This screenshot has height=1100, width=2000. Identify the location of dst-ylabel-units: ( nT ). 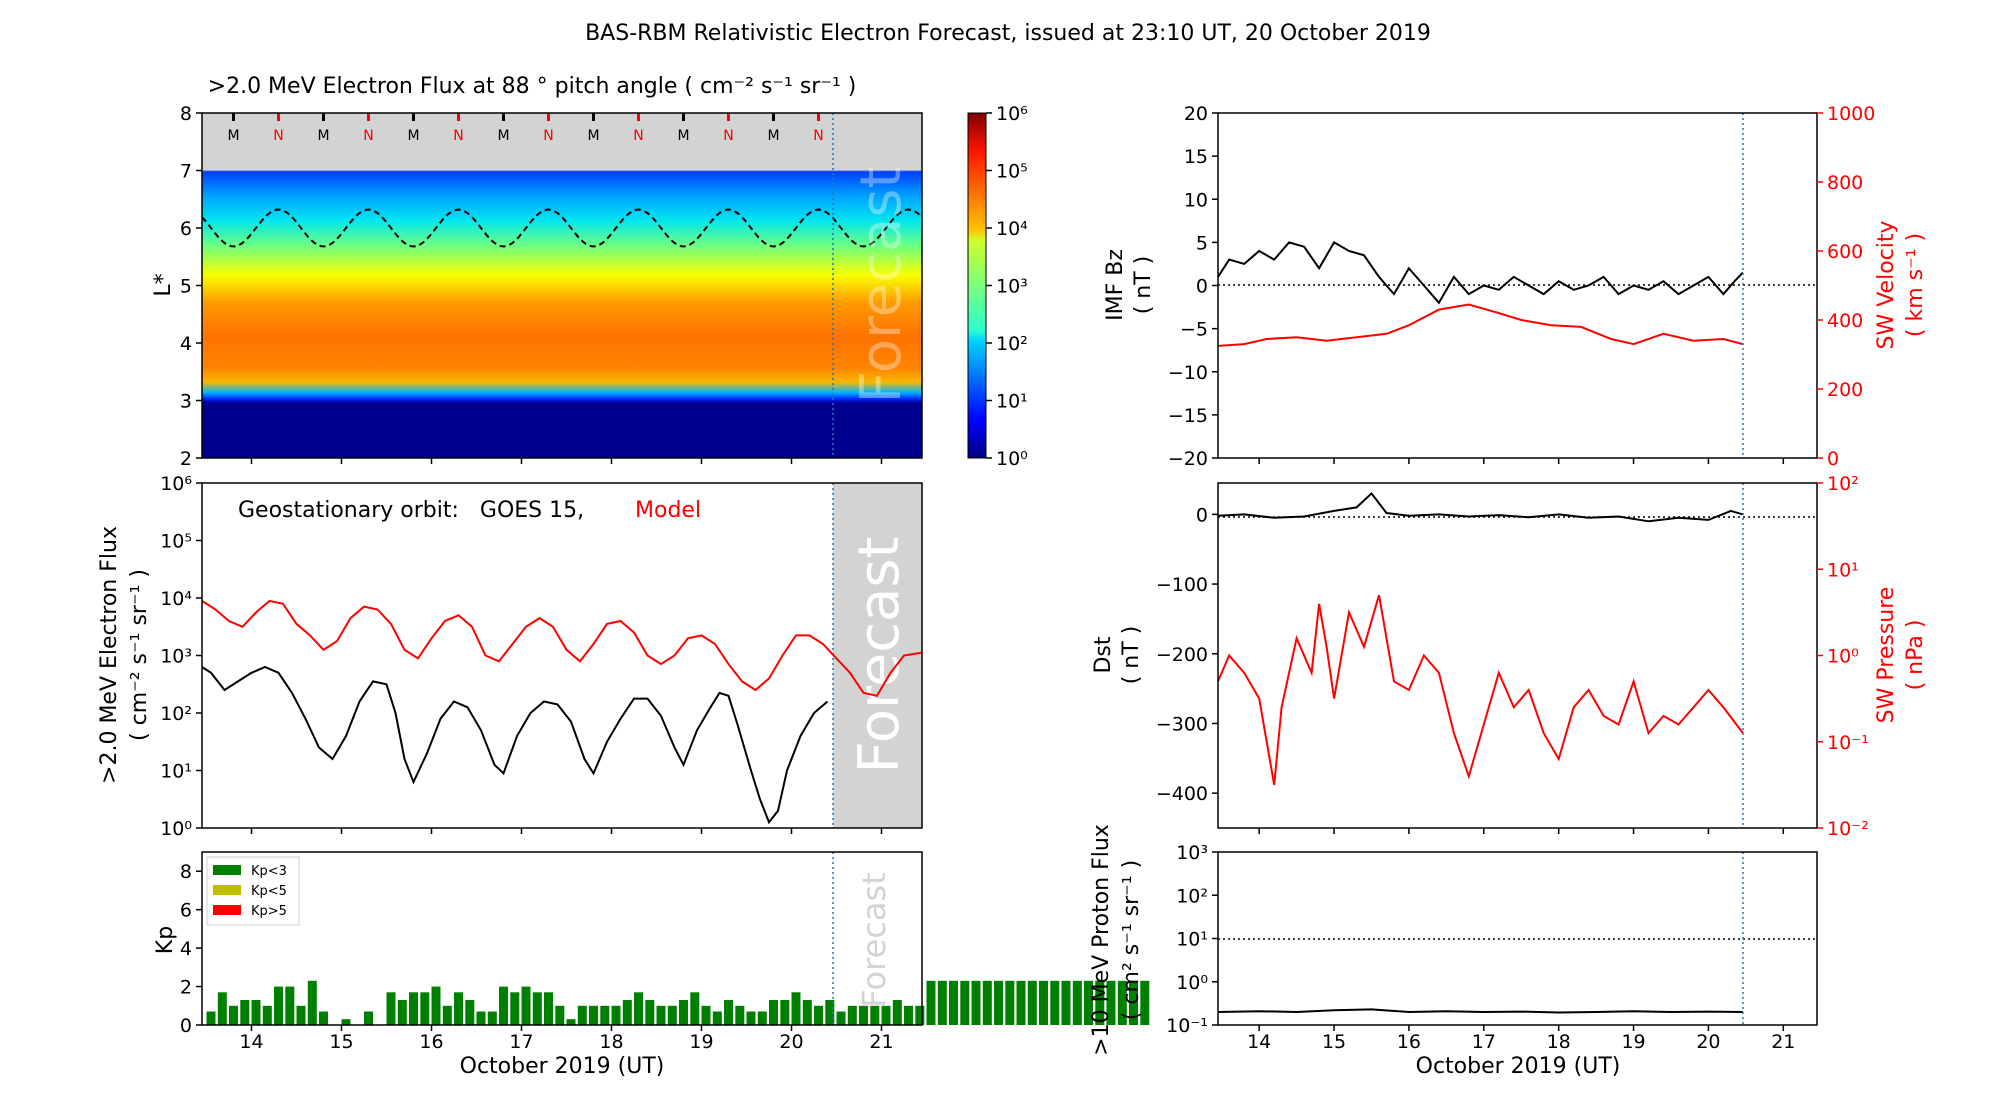
(1131, 655).